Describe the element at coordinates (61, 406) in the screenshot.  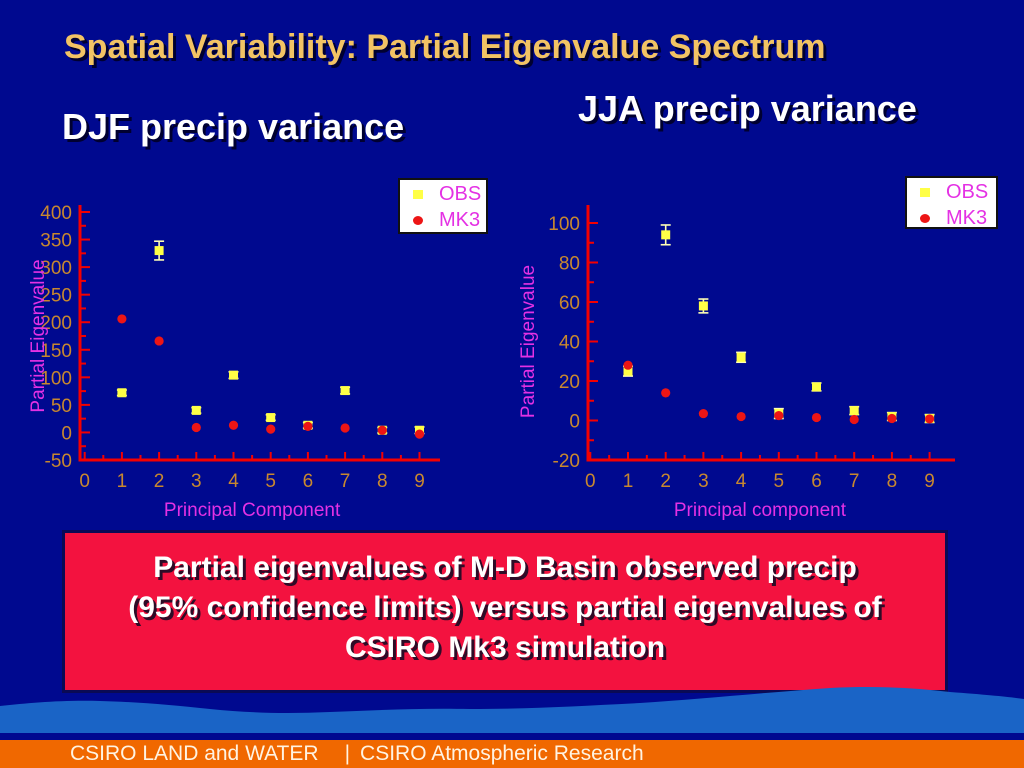
I see `svg-text: 50` at that location.